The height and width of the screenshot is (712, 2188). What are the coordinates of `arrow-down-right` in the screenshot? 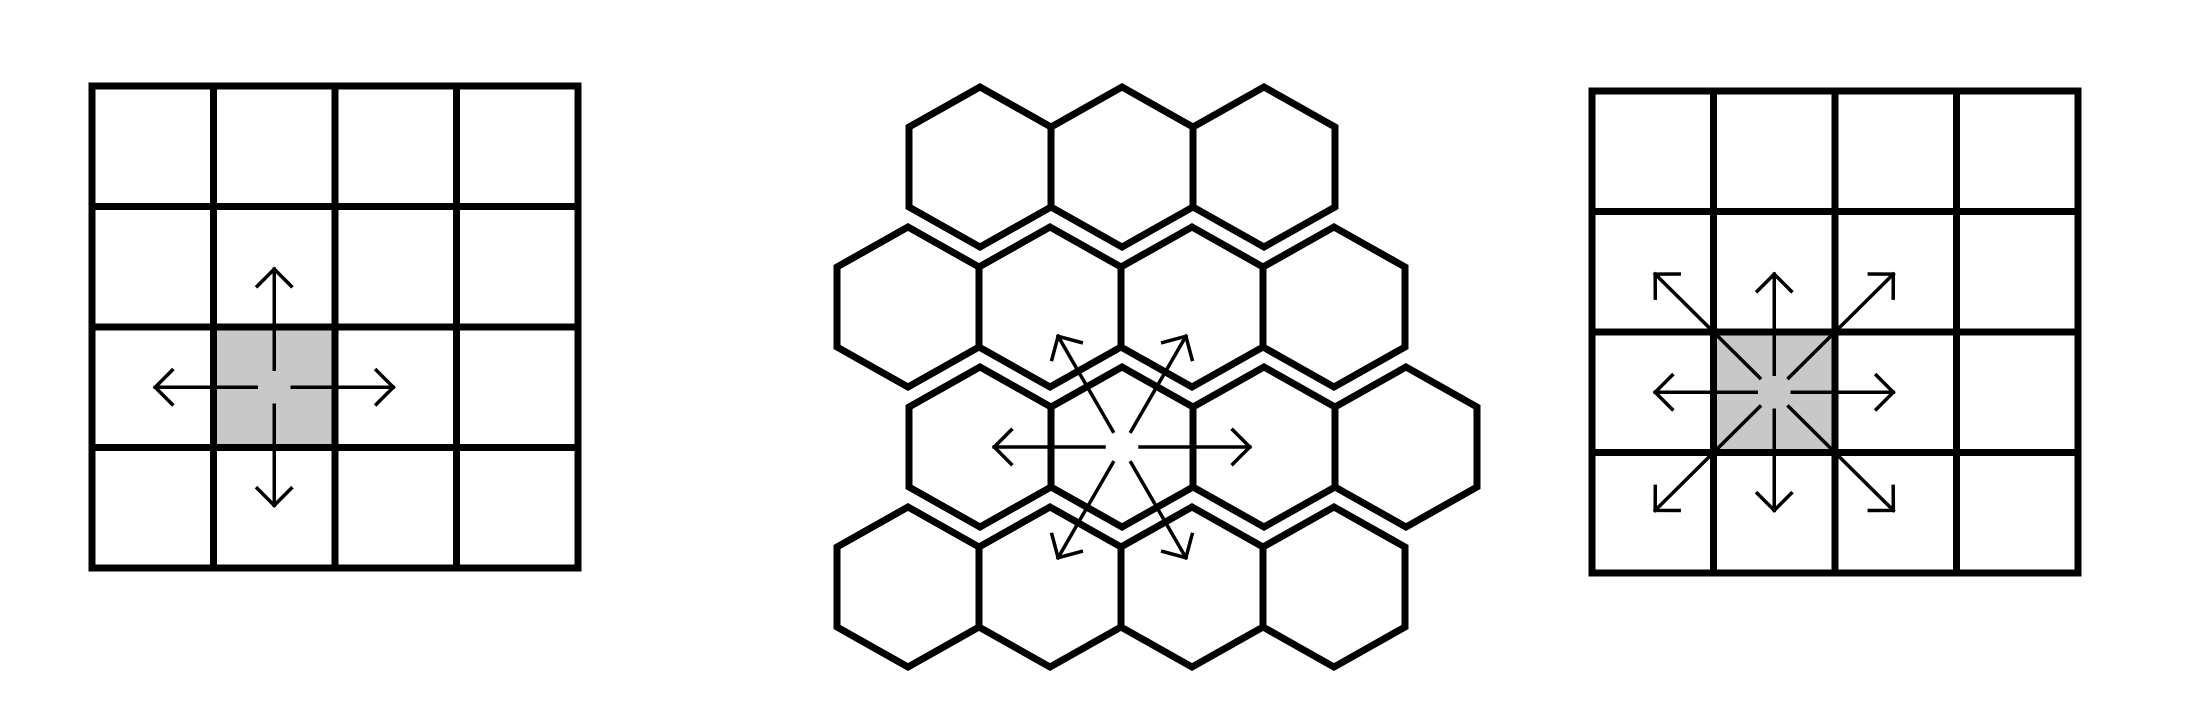 It's located at (1841, 458).